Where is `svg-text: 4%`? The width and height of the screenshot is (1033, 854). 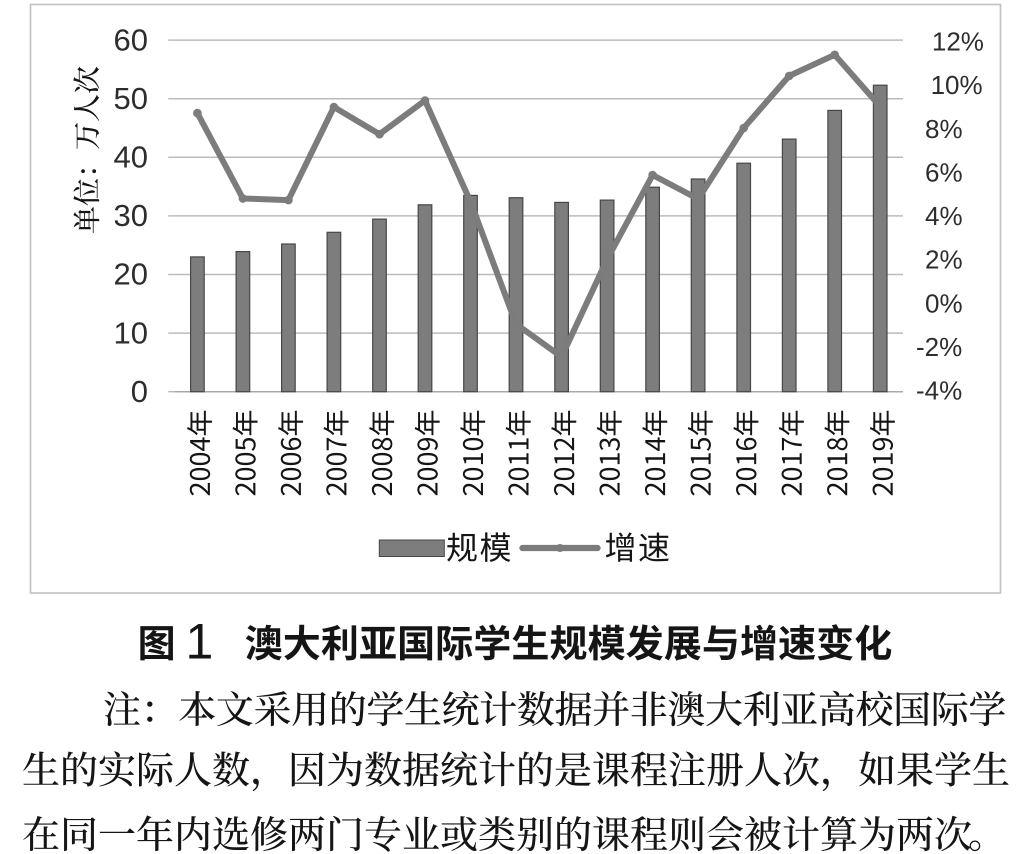
svg-text: 4% is located at coordinates (944, 216).